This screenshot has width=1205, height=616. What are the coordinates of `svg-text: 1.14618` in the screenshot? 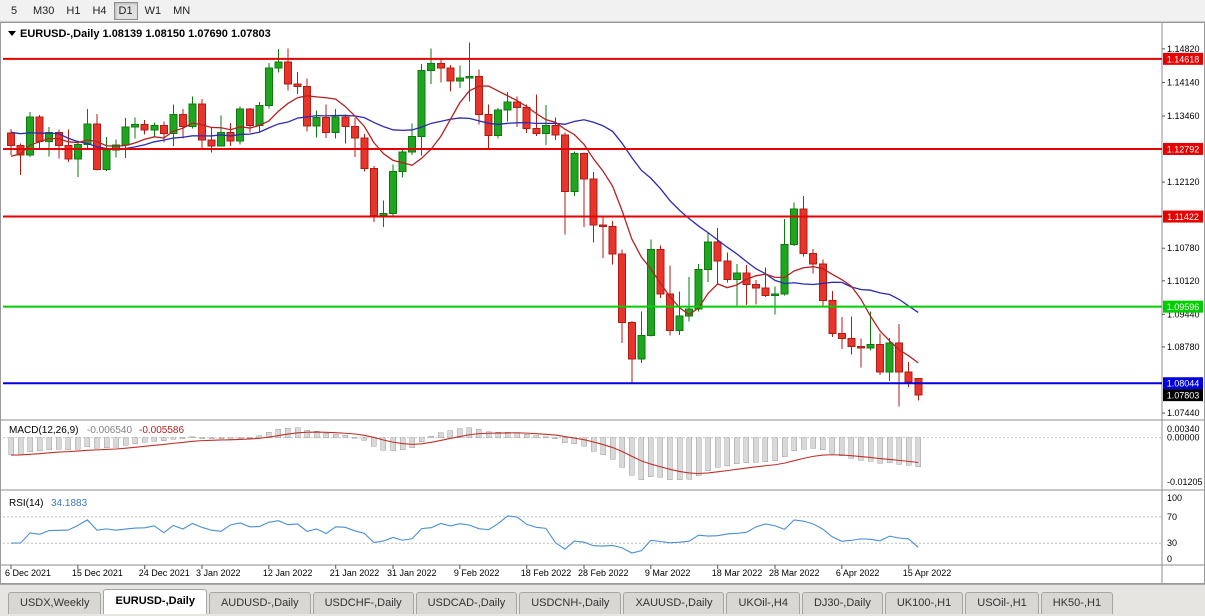 It's located at (1183, 59).